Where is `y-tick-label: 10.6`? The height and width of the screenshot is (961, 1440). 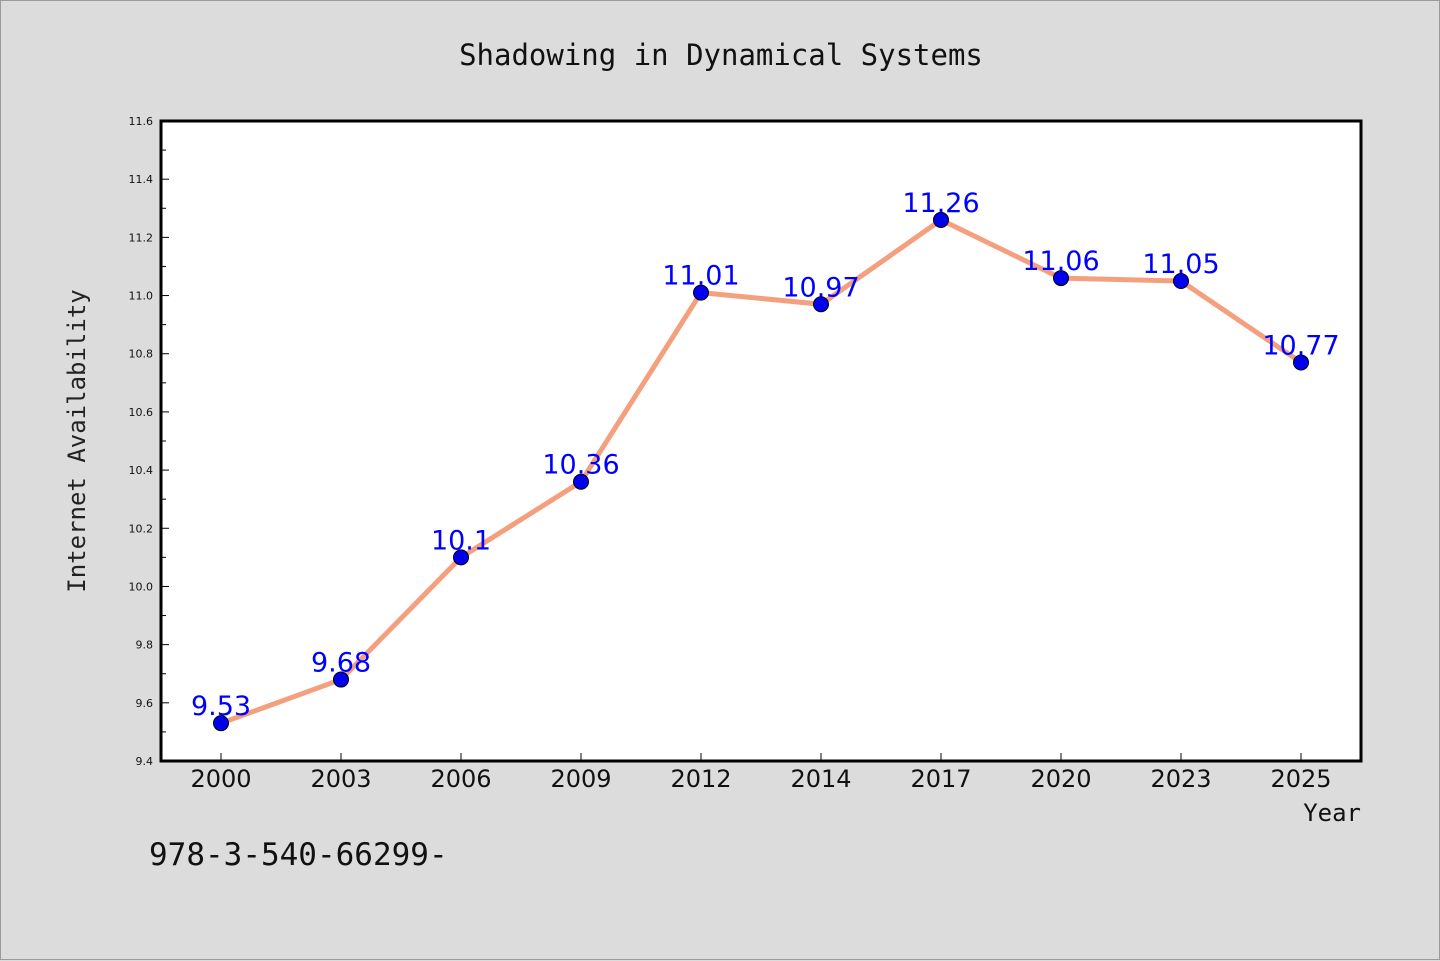
y-tick-label: 10.6 is located at coordinates (141, 412).